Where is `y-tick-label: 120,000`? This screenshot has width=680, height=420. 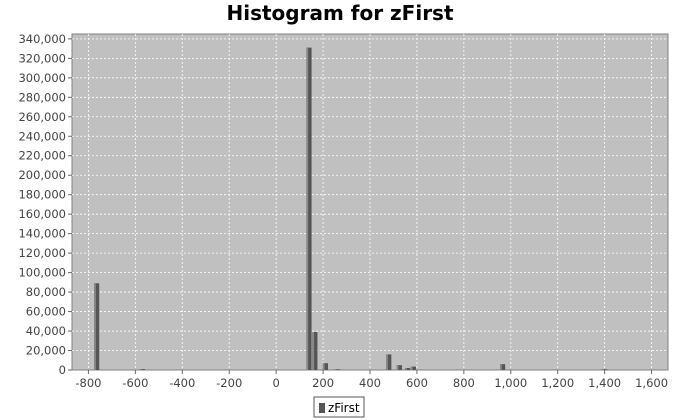 y-tick-label: 120,000 is located at coordinates (42, 253).